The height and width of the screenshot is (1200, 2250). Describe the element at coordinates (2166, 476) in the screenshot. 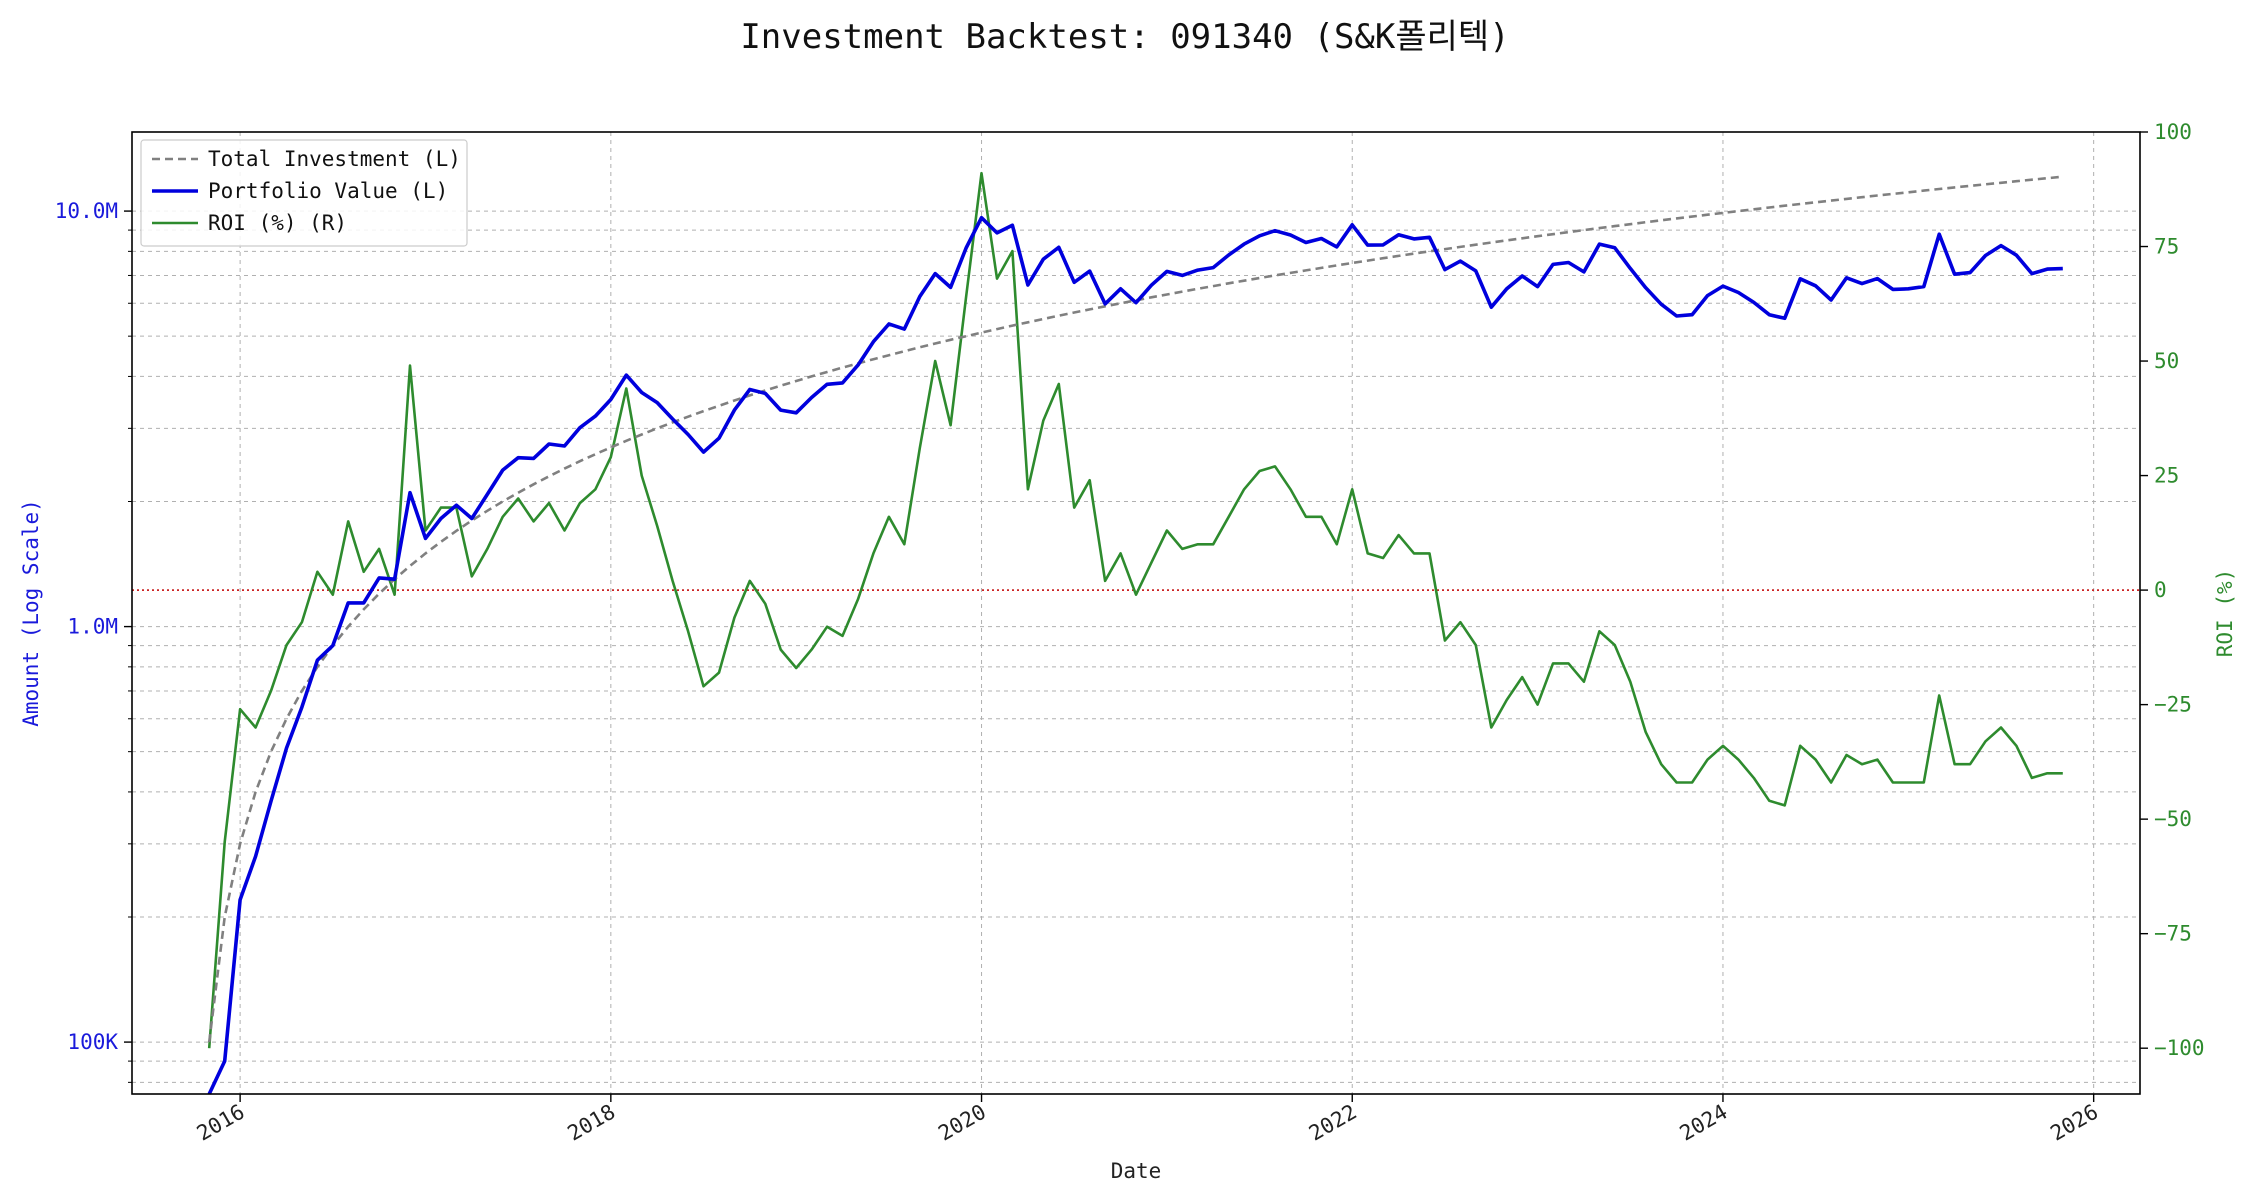

I see `right-tick-label: 25` at that location.